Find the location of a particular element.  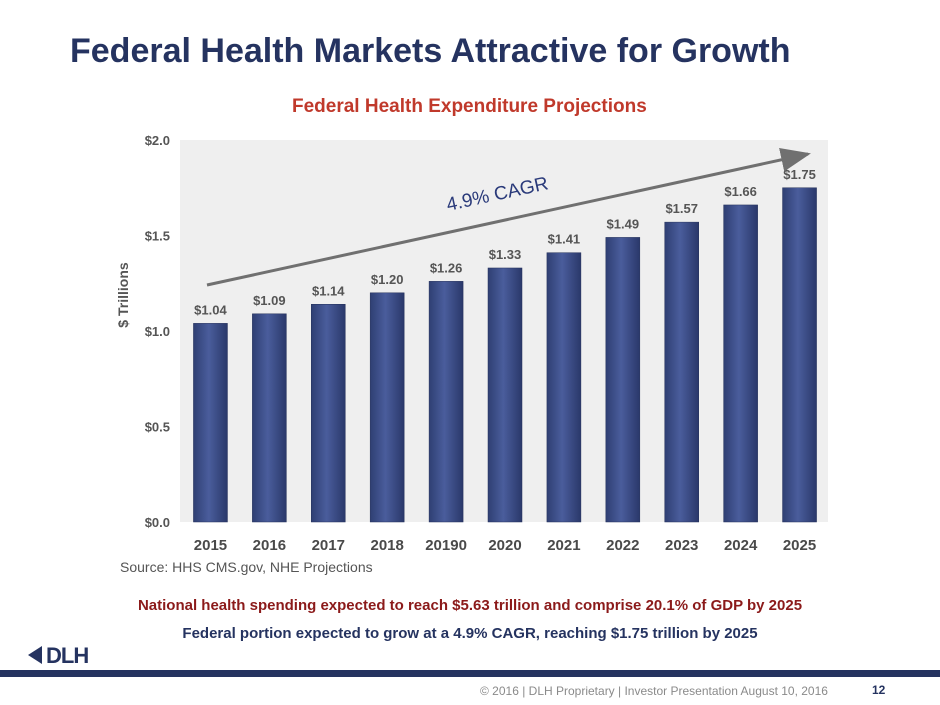

x-tick-label: 2021 is located at coordinates (563, 545).